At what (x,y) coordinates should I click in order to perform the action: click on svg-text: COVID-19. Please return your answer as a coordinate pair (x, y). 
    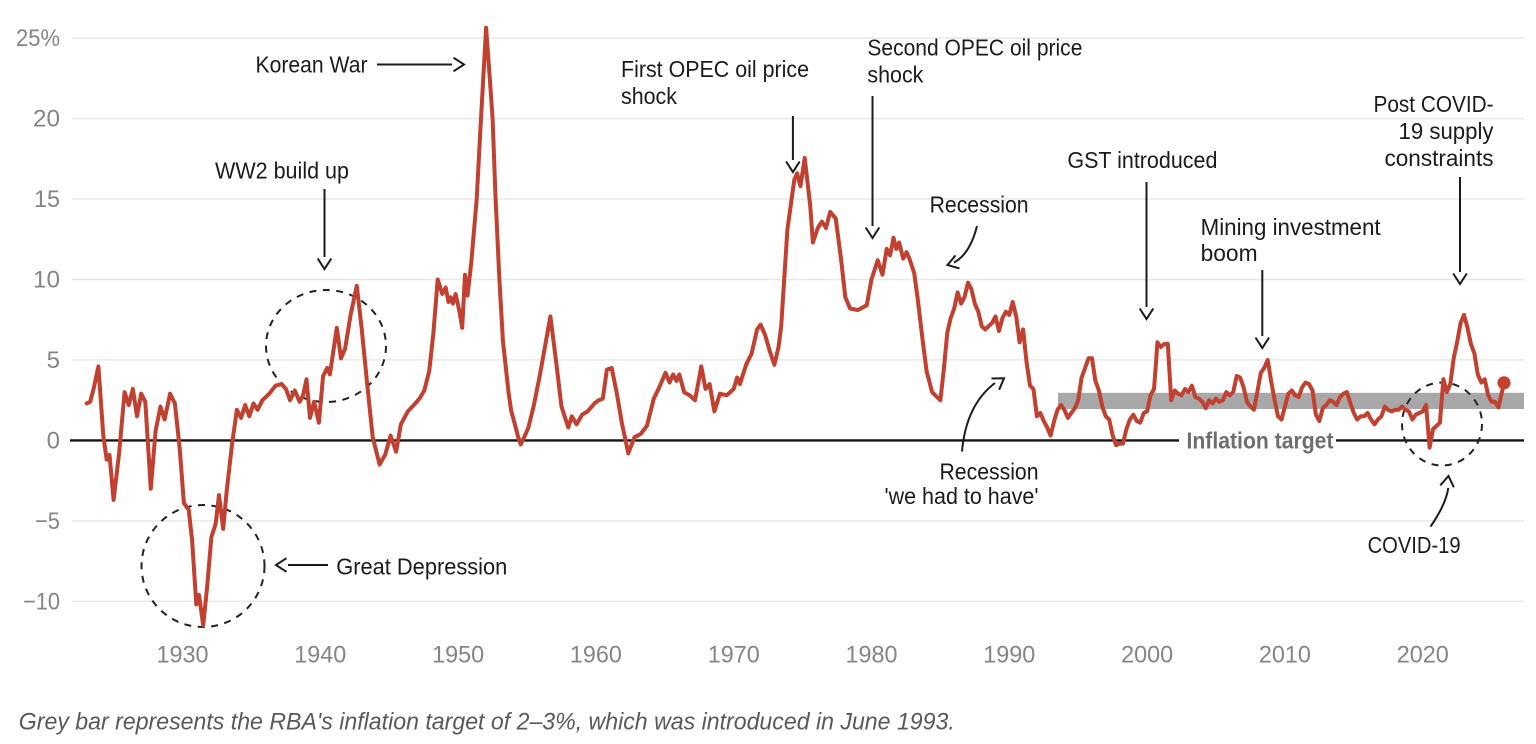
    Looking at the image, I should click on (1414, 545).